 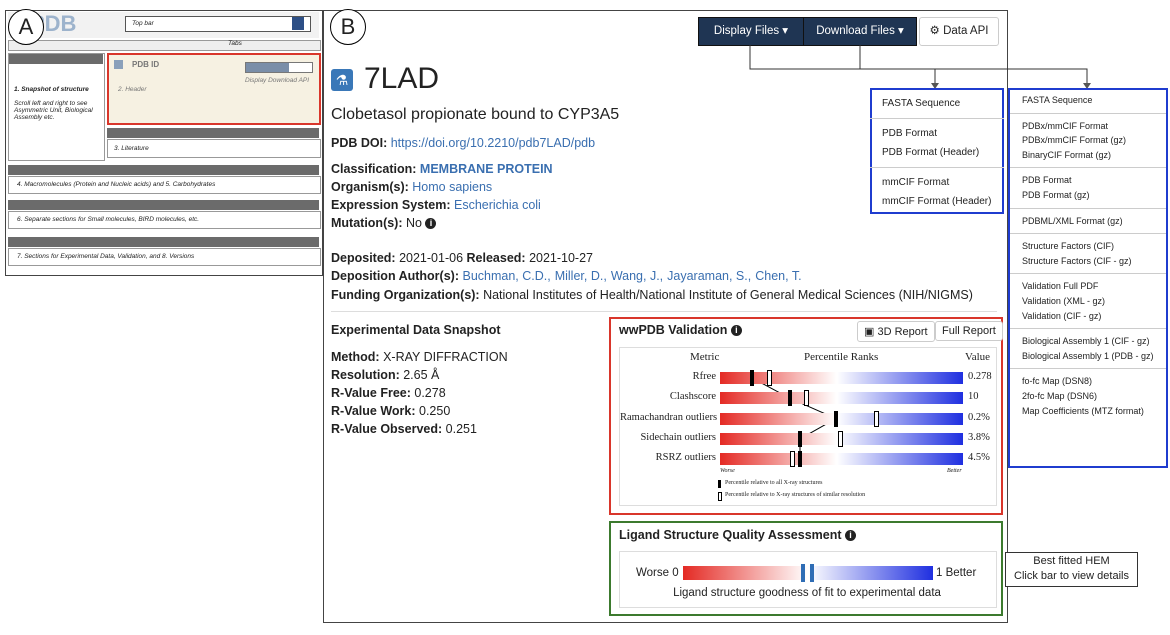 What do you see at coordinates (348, 27) in the screenshot?
I see `panel-label: B` at bounding box center [348, 27].